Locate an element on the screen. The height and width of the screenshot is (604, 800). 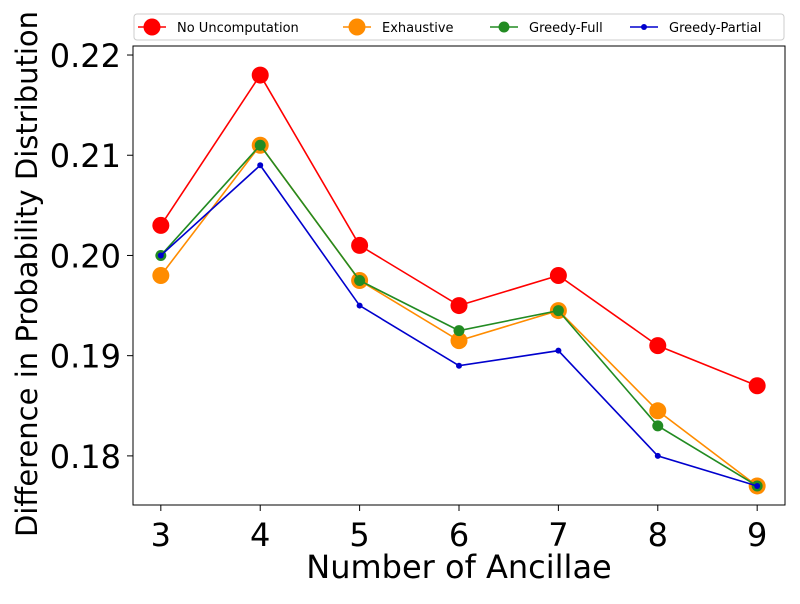
legend-frame is located at coordinates (459, 27).